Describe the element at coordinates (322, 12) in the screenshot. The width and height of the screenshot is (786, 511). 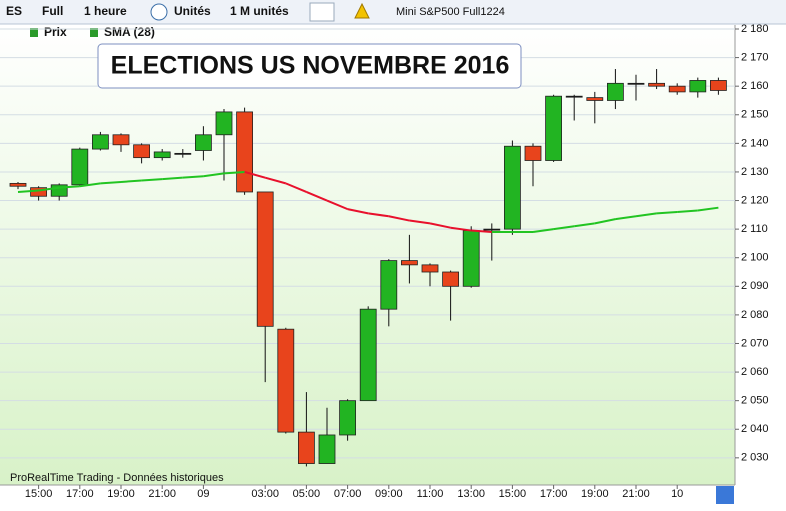
I see `chart-style-button` at that location.